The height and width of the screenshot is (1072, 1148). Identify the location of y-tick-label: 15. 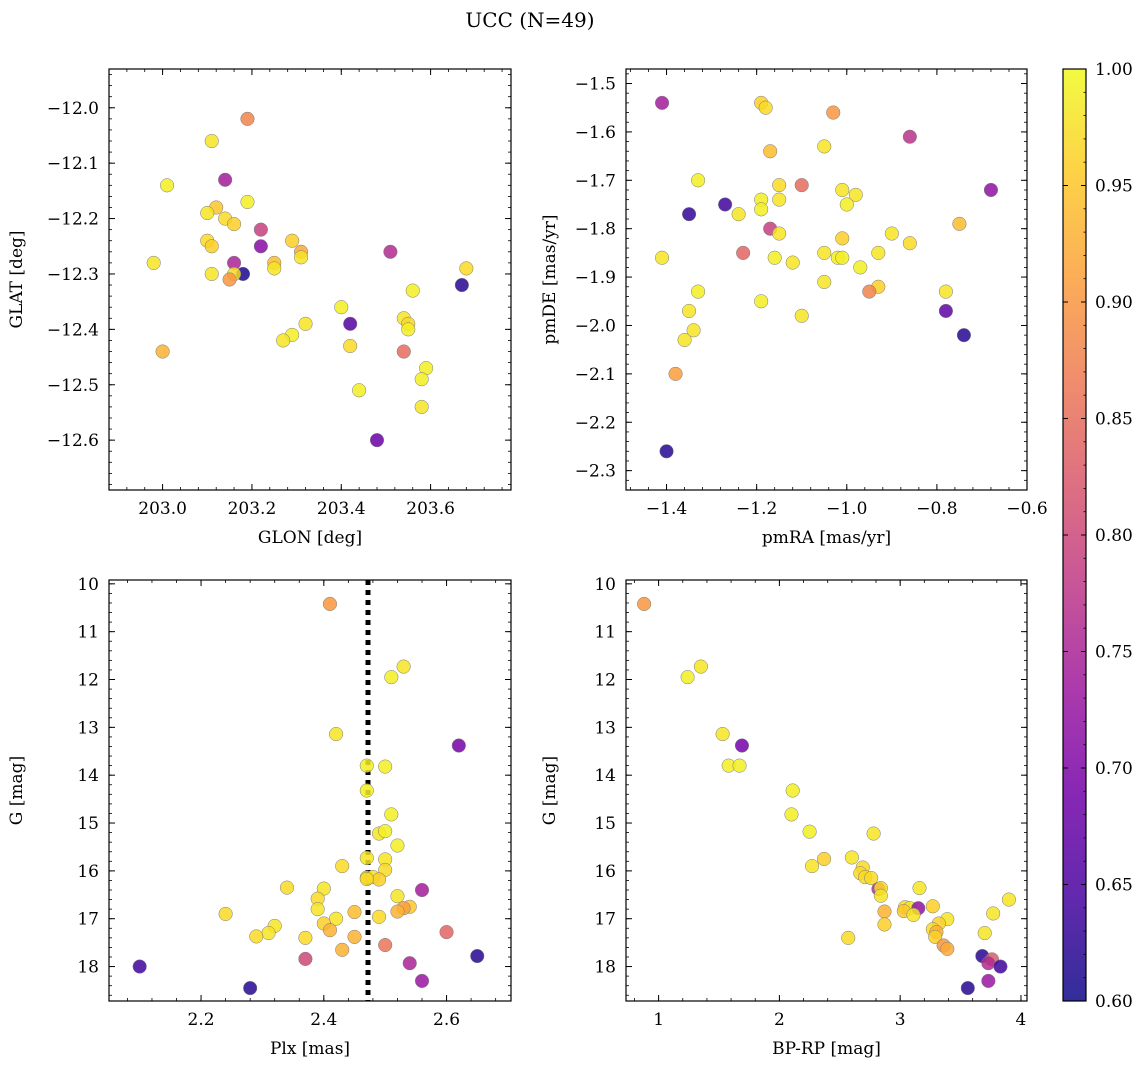
(605, 824).